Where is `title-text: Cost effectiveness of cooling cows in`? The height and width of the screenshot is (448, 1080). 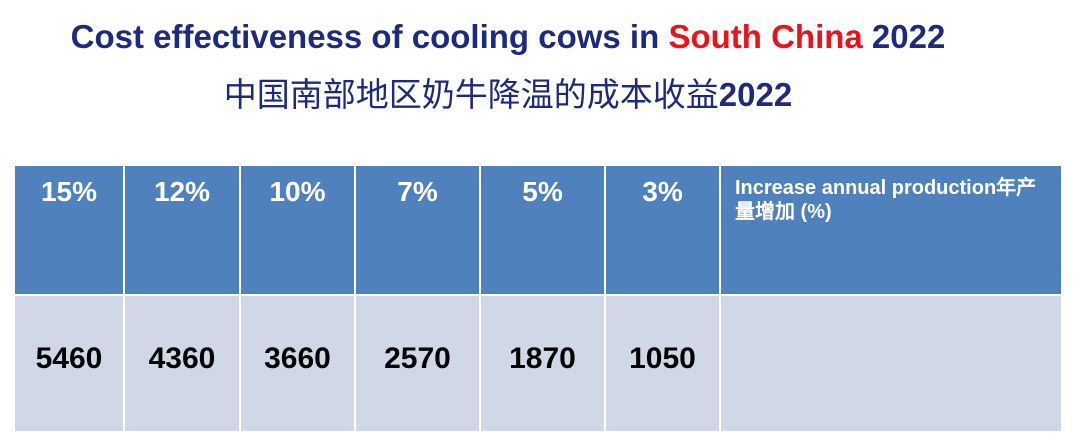
title-text: Cost effectiveness of cooling cows in is located at coordinates (369, 36).